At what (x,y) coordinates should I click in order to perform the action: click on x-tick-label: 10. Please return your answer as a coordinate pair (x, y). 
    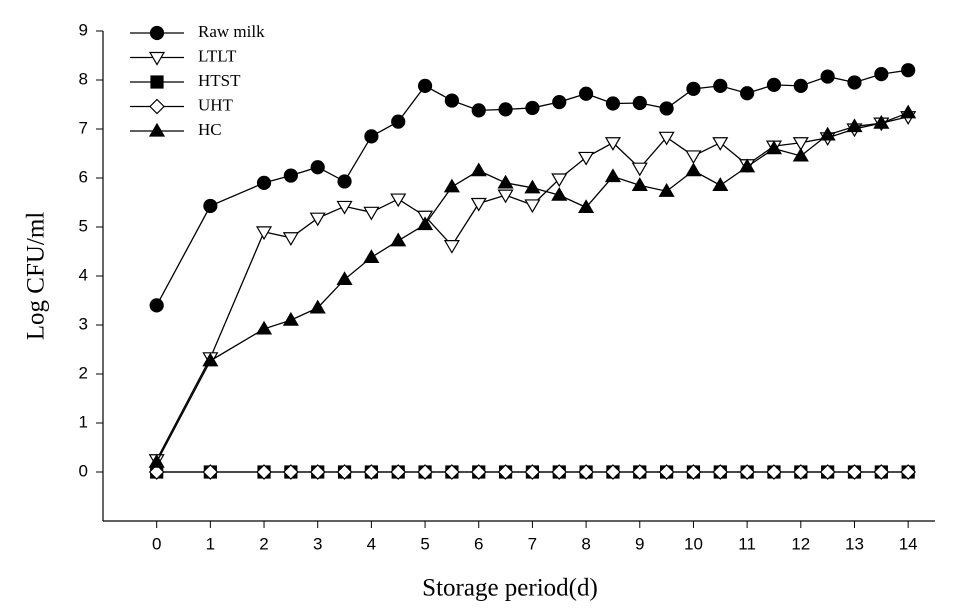
    Looking at the image, I should click on (693, 543).